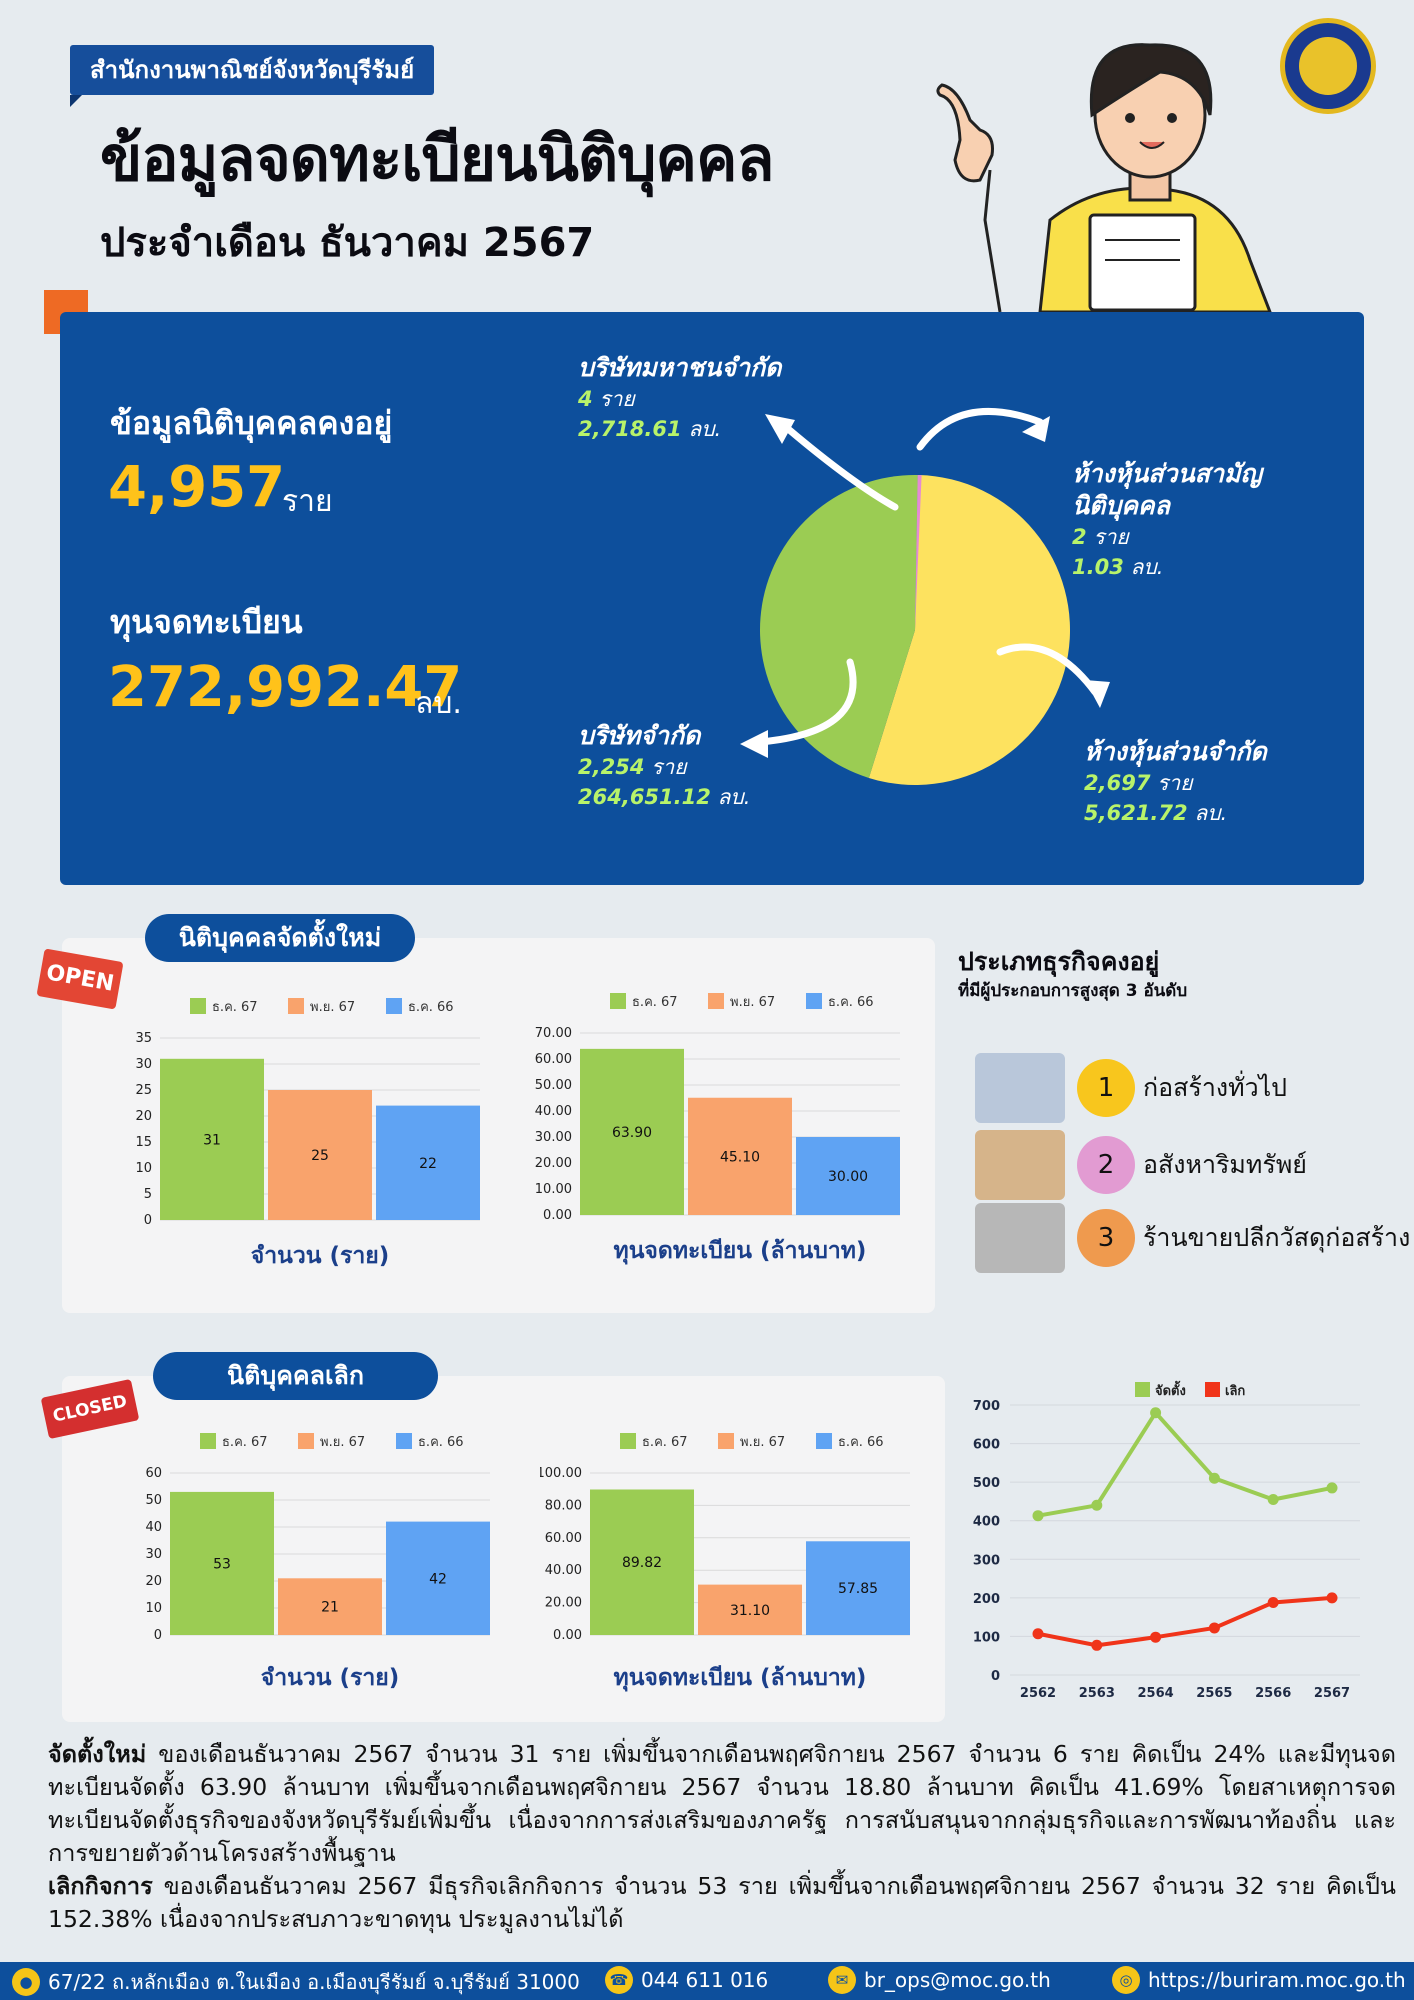 The image size is (1414, 2000). What do you see at coordinates (320, 1256) in the screenshot?
I see `new-count-chart-title: จำนวน (ราย)` at bounding box center [320, 1256].